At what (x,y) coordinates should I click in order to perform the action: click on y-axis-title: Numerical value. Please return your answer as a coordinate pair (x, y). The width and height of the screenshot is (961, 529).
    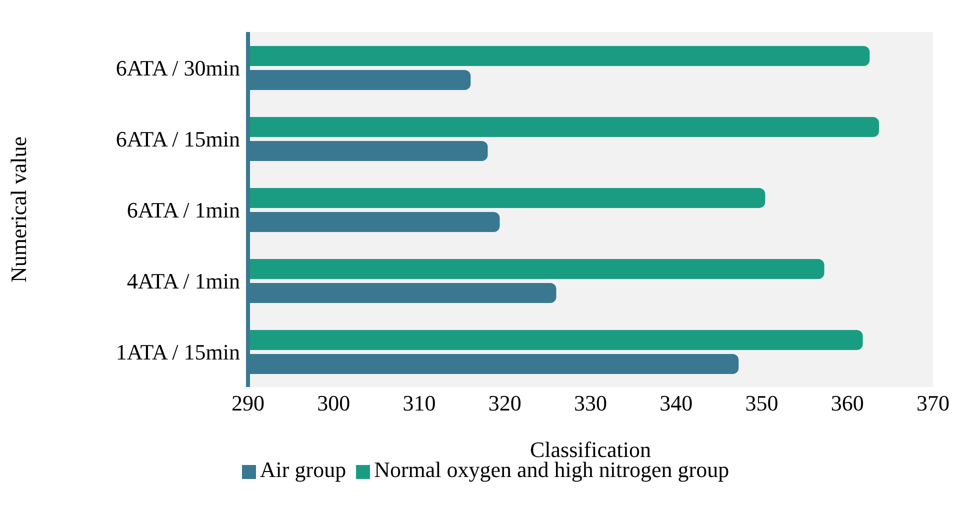
    Looking at the image, I should click on (18, 209).